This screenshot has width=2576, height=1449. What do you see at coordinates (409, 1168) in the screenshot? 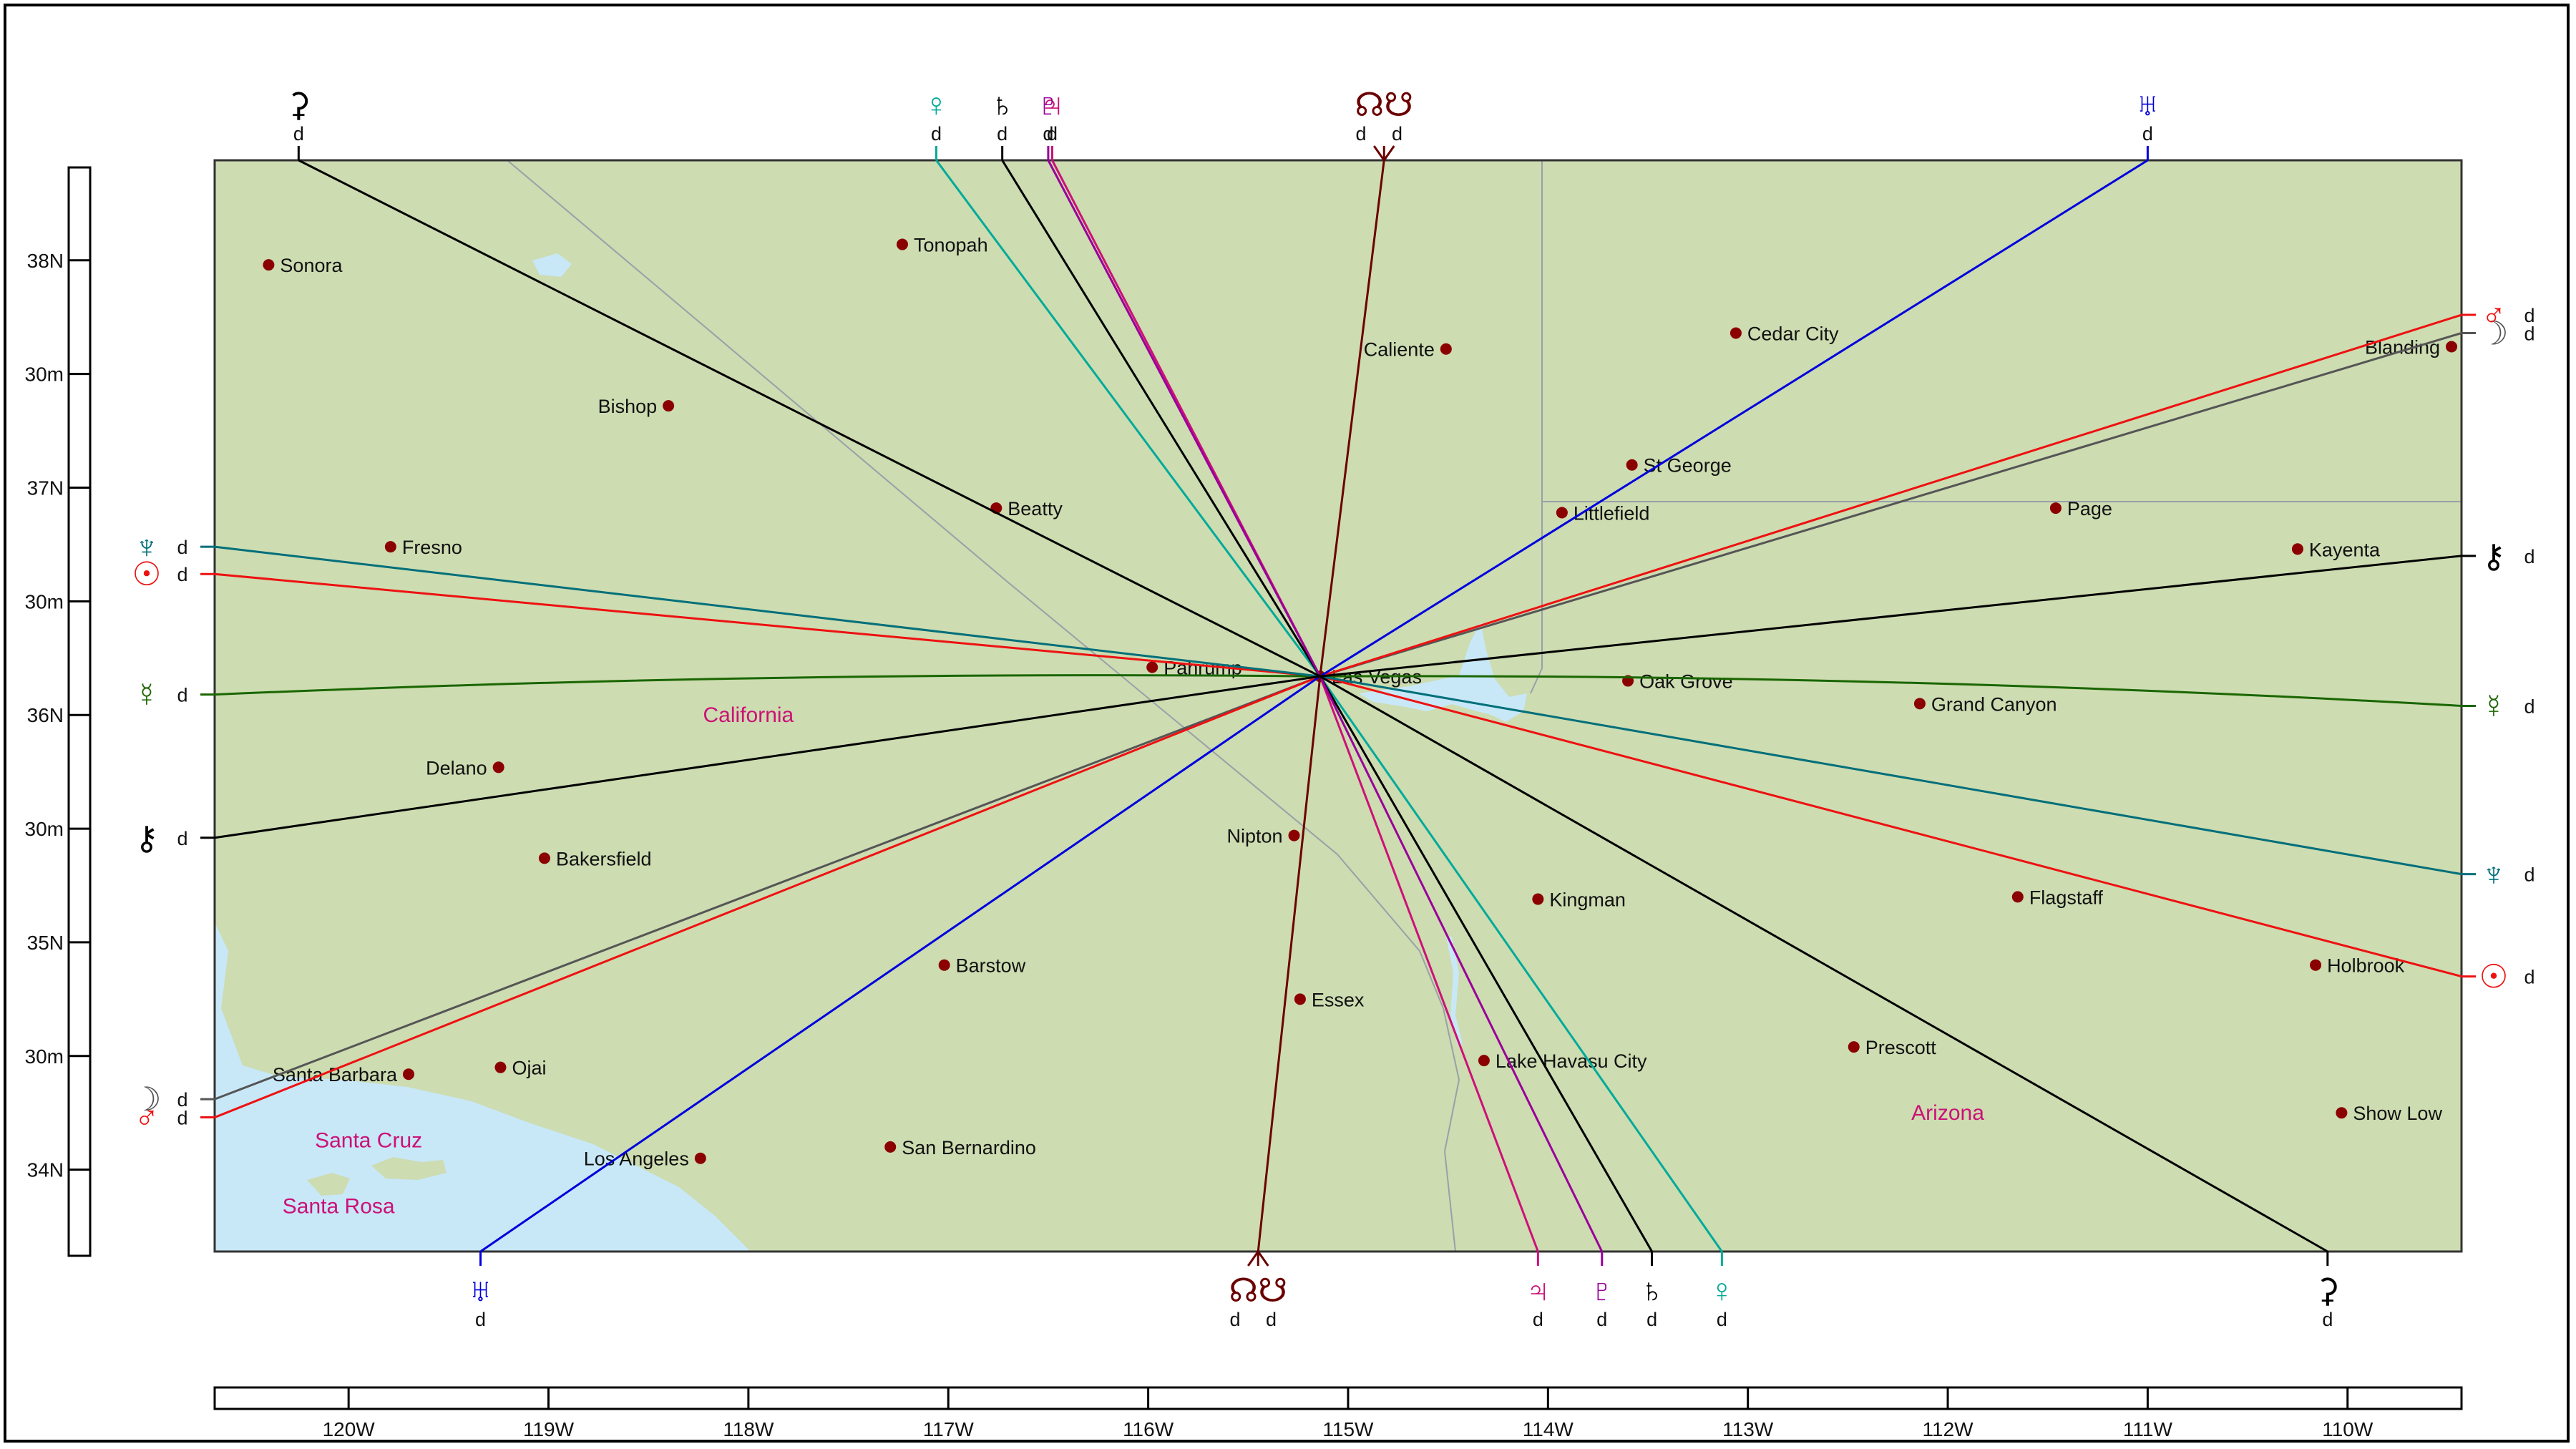
I see `santa-cruz-island` at bounding box center [409, 1168].